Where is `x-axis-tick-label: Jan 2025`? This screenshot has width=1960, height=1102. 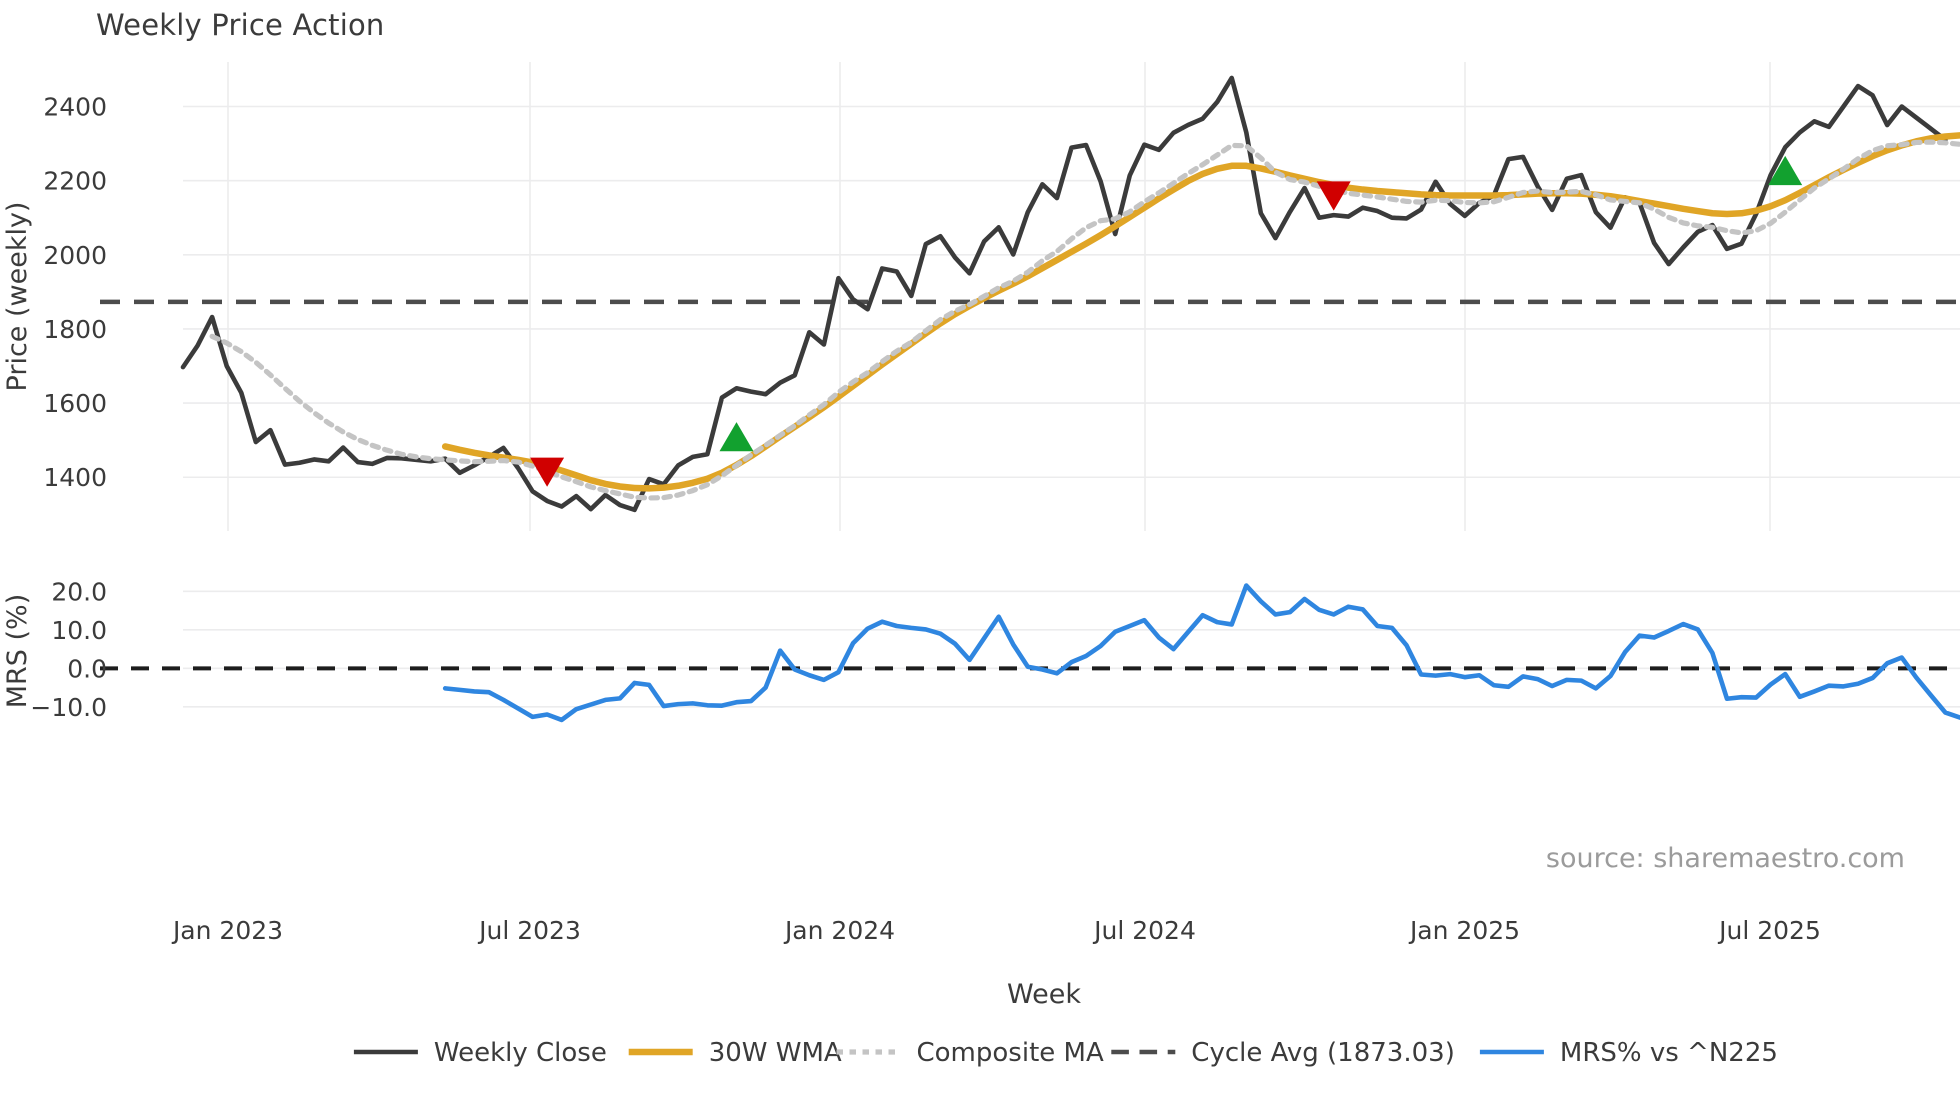 x-axis-tick-label: Jan 2025 is located at coordinates (1464, 930).